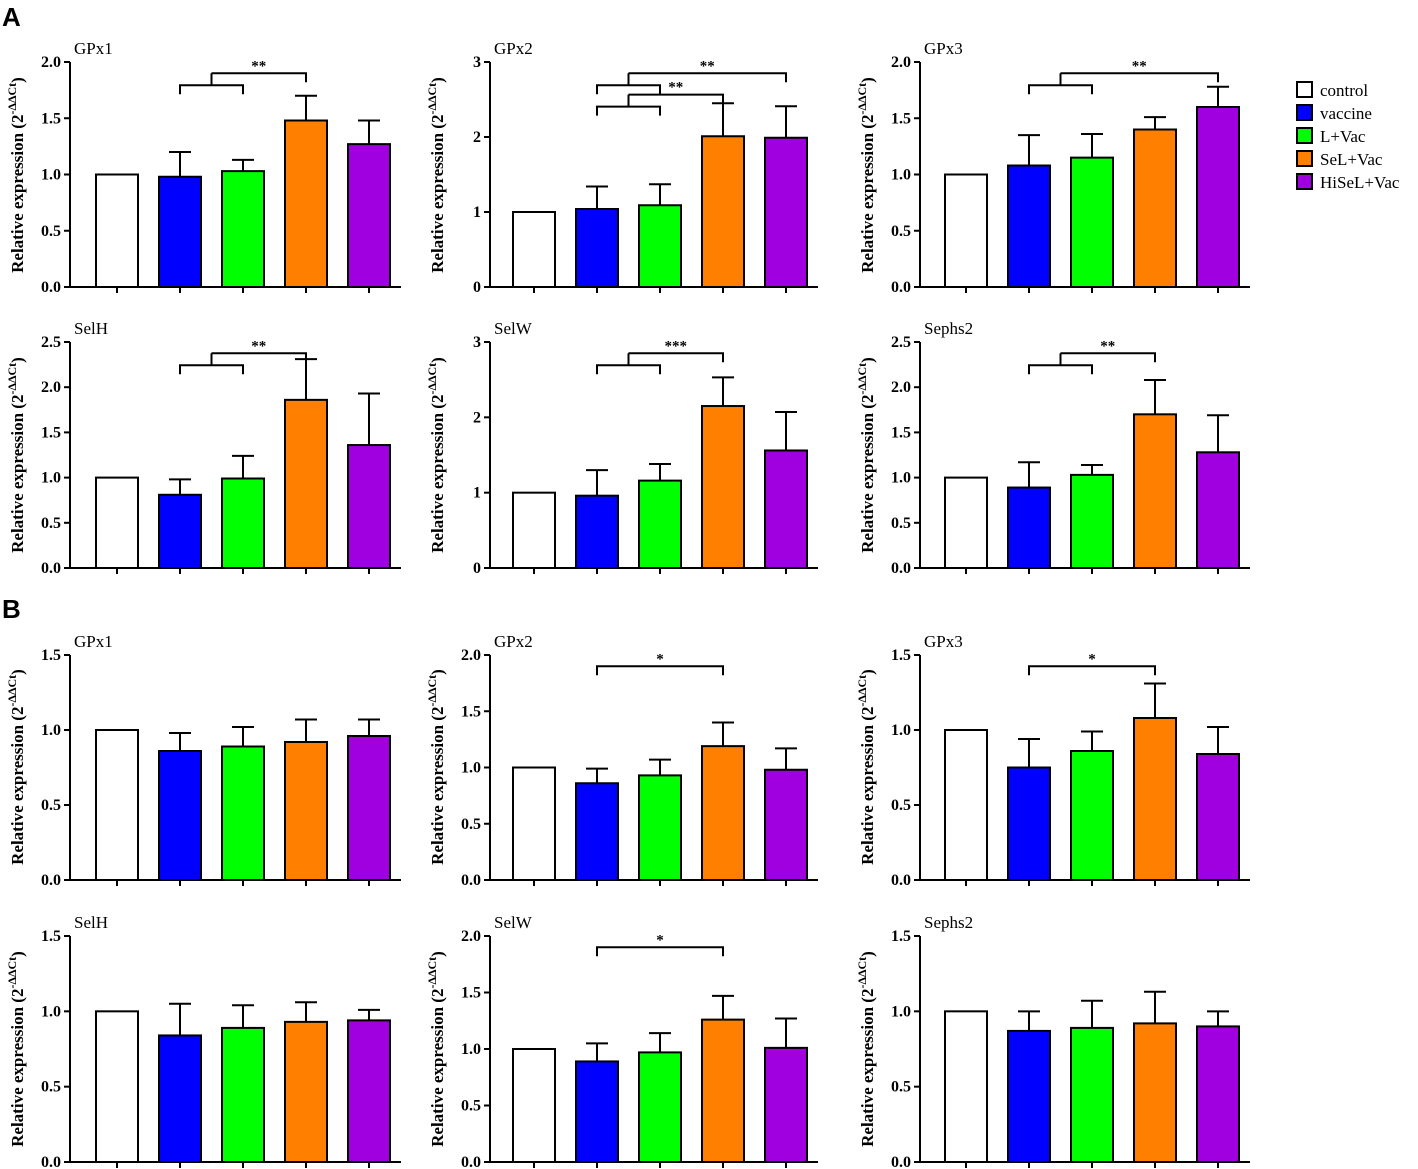 This screenshot has height=1169, width=1418. What do you see at coordinates (513, 922) in the screenshot?
I see `chart-title: SelW` at bounding box center [513, 922].